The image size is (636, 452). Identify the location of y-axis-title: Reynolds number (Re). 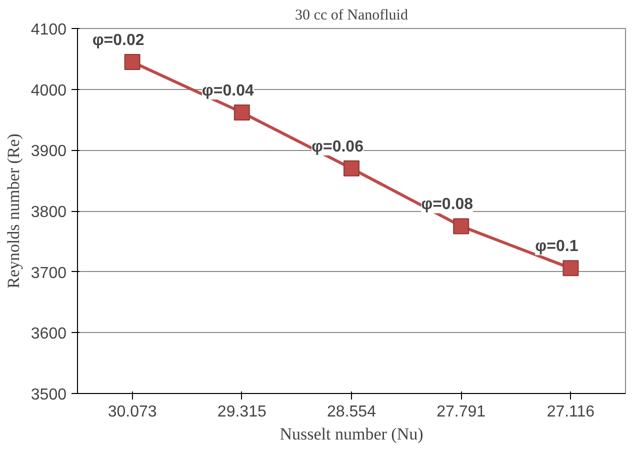
(13, 211).